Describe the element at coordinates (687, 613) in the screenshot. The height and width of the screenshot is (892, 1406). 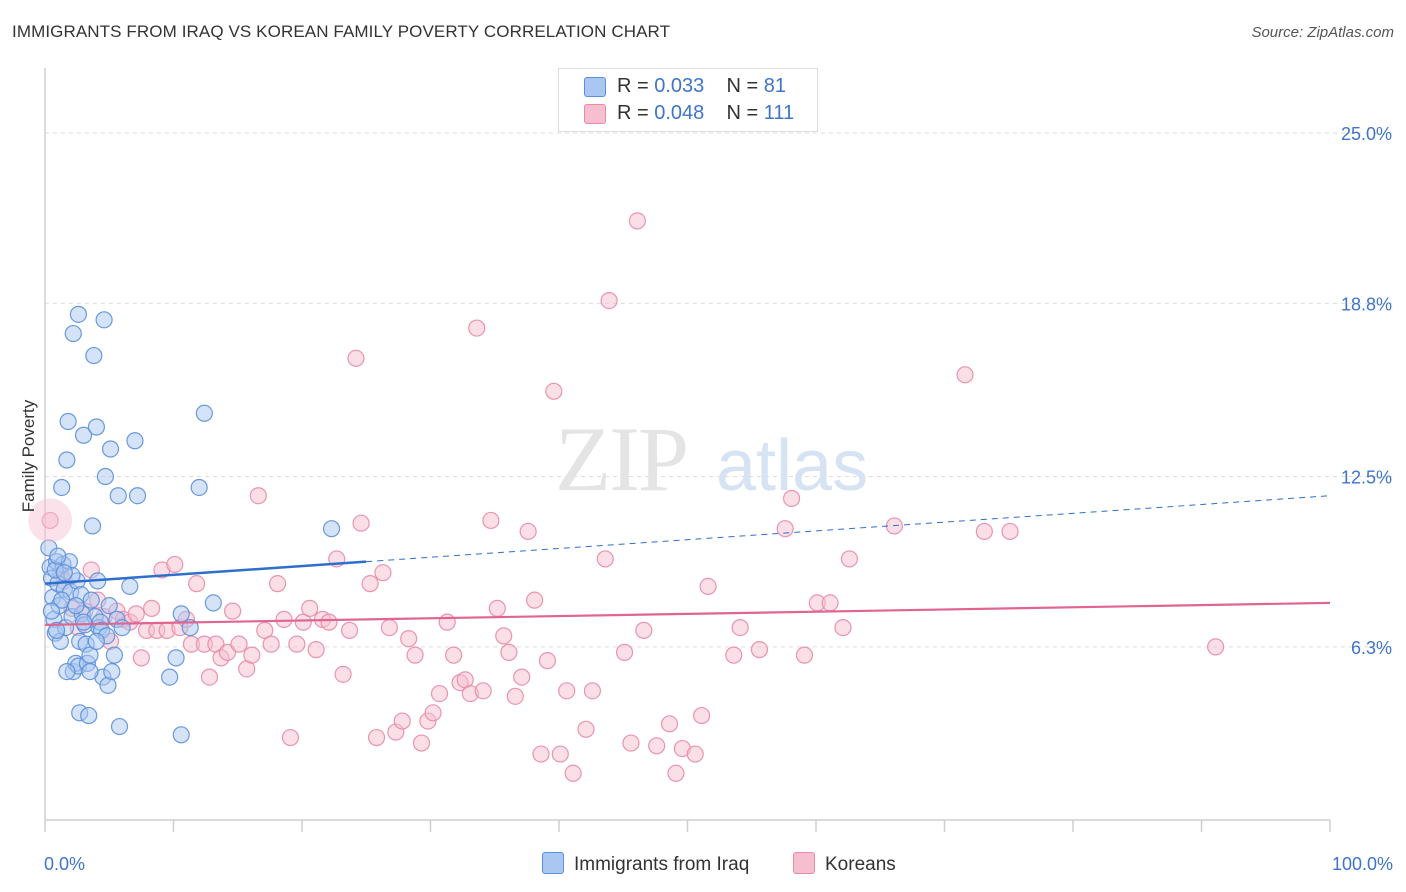
I see `korean-trend-line` at that location.